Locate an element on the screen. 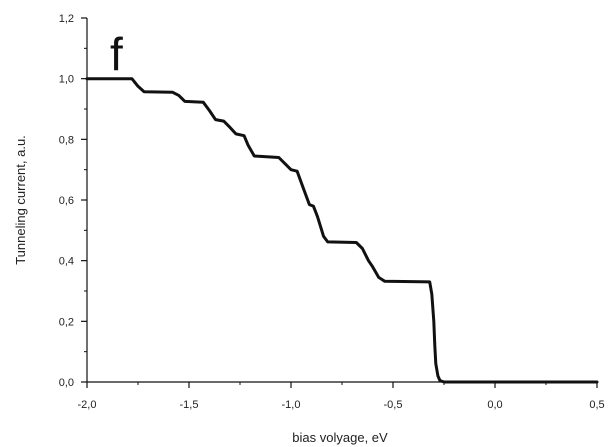  x-tick-label: -1,0 is located at coordinates (291, 405).